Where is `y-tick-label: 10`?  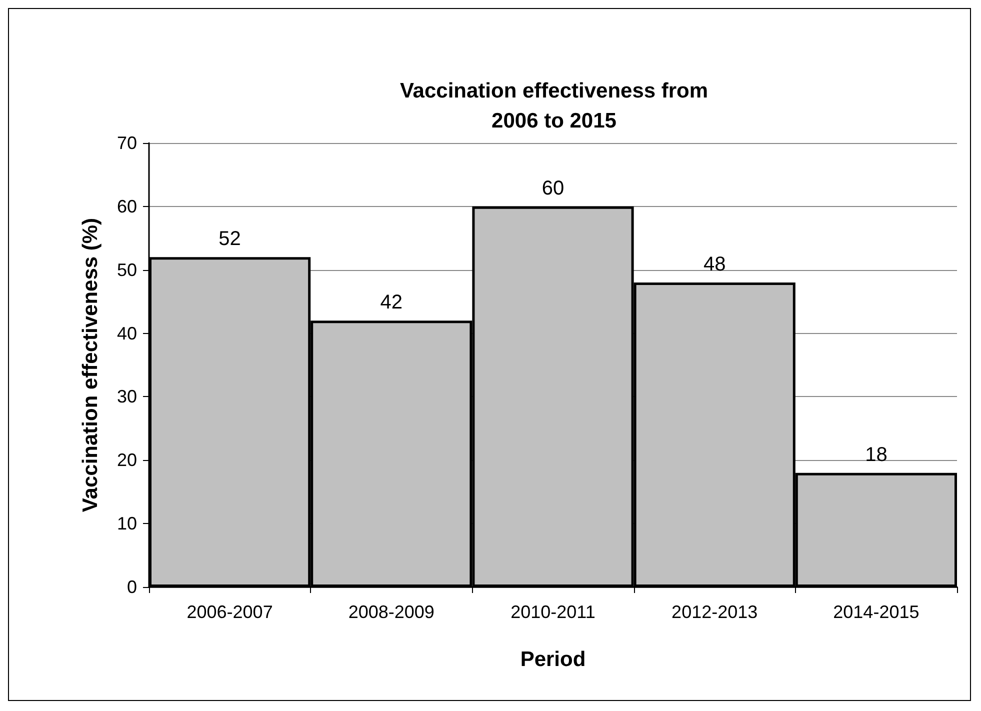 y-tick-label: 10 is located at coordinates (126, 524).